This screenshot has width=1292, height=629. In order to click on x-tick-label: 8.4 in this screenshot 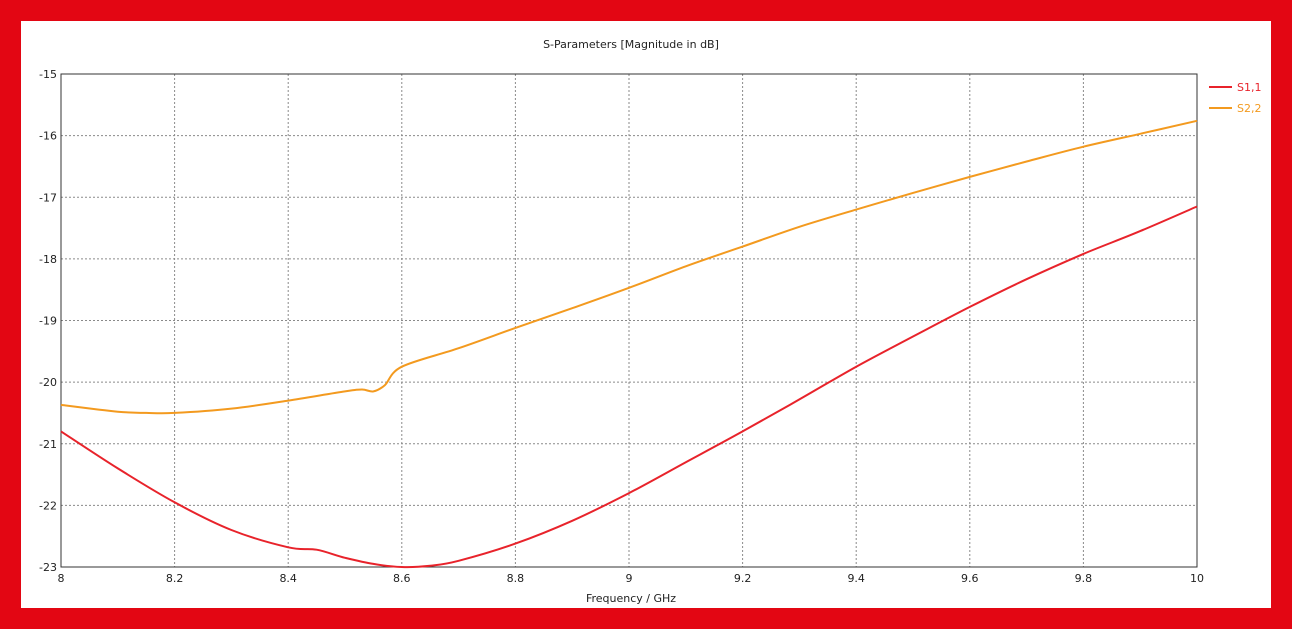, I will do `click(288, 578)`.